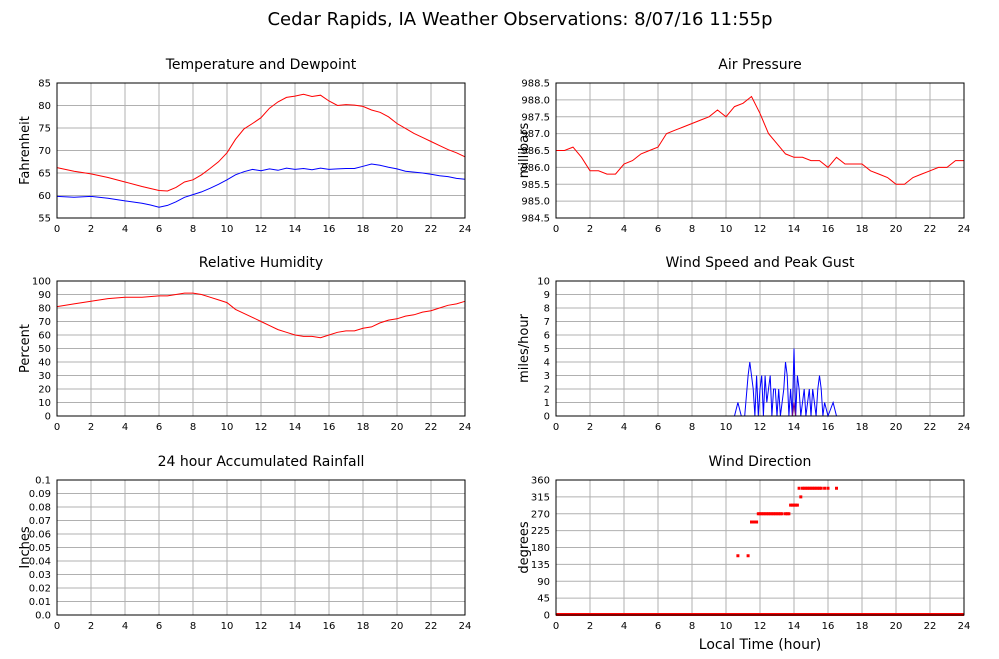 The height and width of the screenshot is (659, 999). What do you see at coordinates (692, 229) in the screenshot?
I see `pressure-x-tick-label: 8` at bounding box center [692, 229].